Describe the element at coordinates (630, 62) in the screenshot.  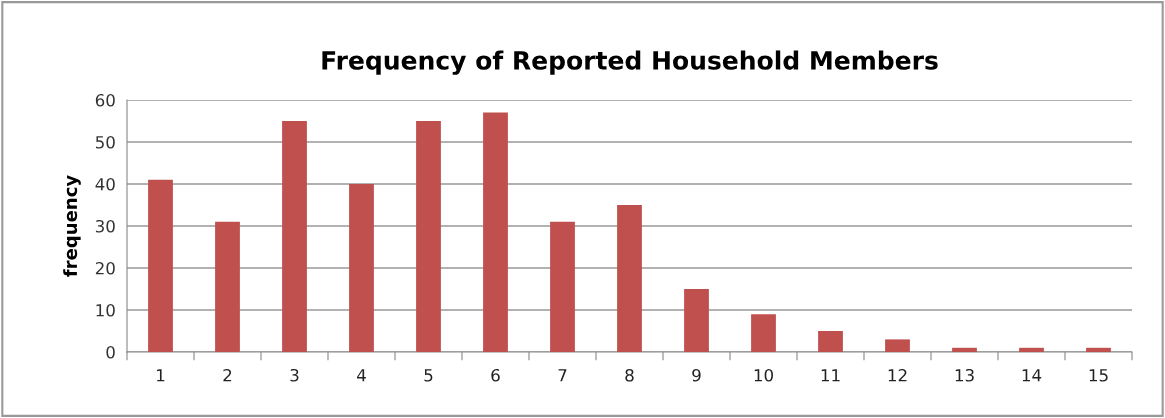
I see `chart-title: Frequency of Reported Household Members` at that location.